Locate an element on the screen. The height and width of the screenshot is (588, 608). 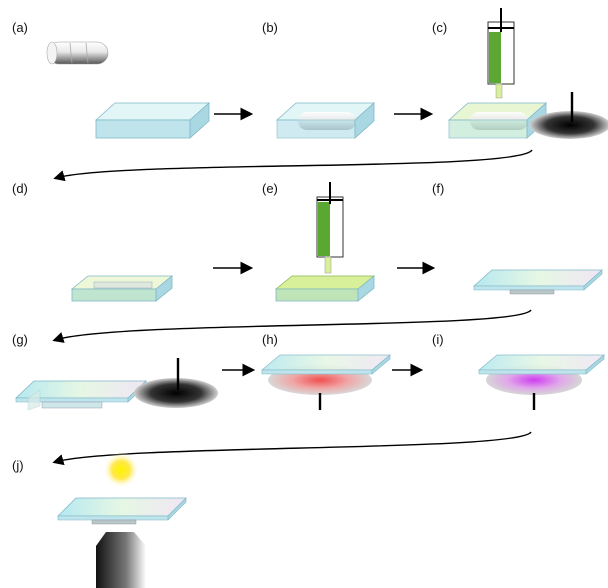
cylinder-mold-icon is located at coordinates (77, 53).